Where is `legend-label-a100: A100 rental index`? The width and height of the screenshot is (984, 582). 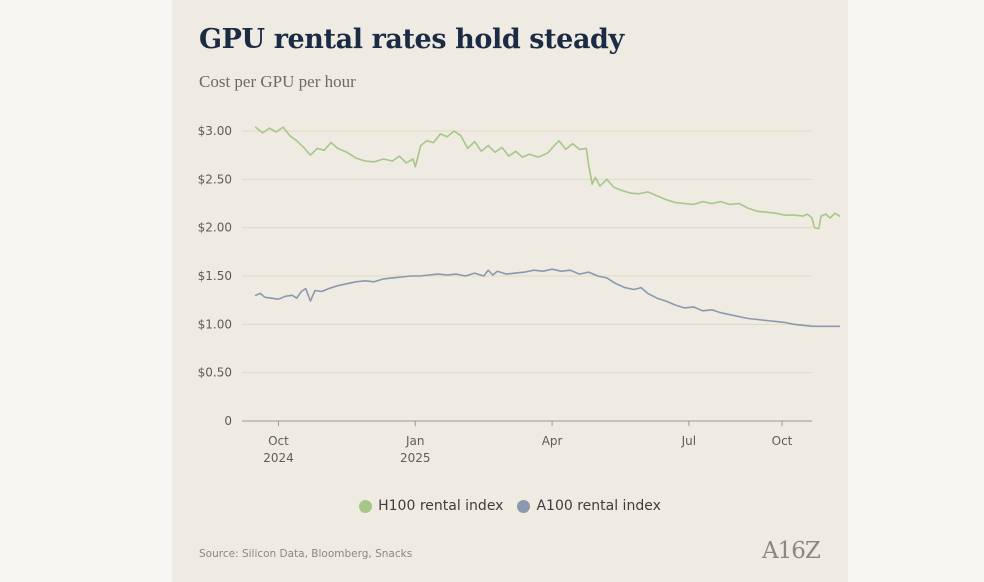 legend-label-a100: A100 rental index is located at coordinates (598, 506).